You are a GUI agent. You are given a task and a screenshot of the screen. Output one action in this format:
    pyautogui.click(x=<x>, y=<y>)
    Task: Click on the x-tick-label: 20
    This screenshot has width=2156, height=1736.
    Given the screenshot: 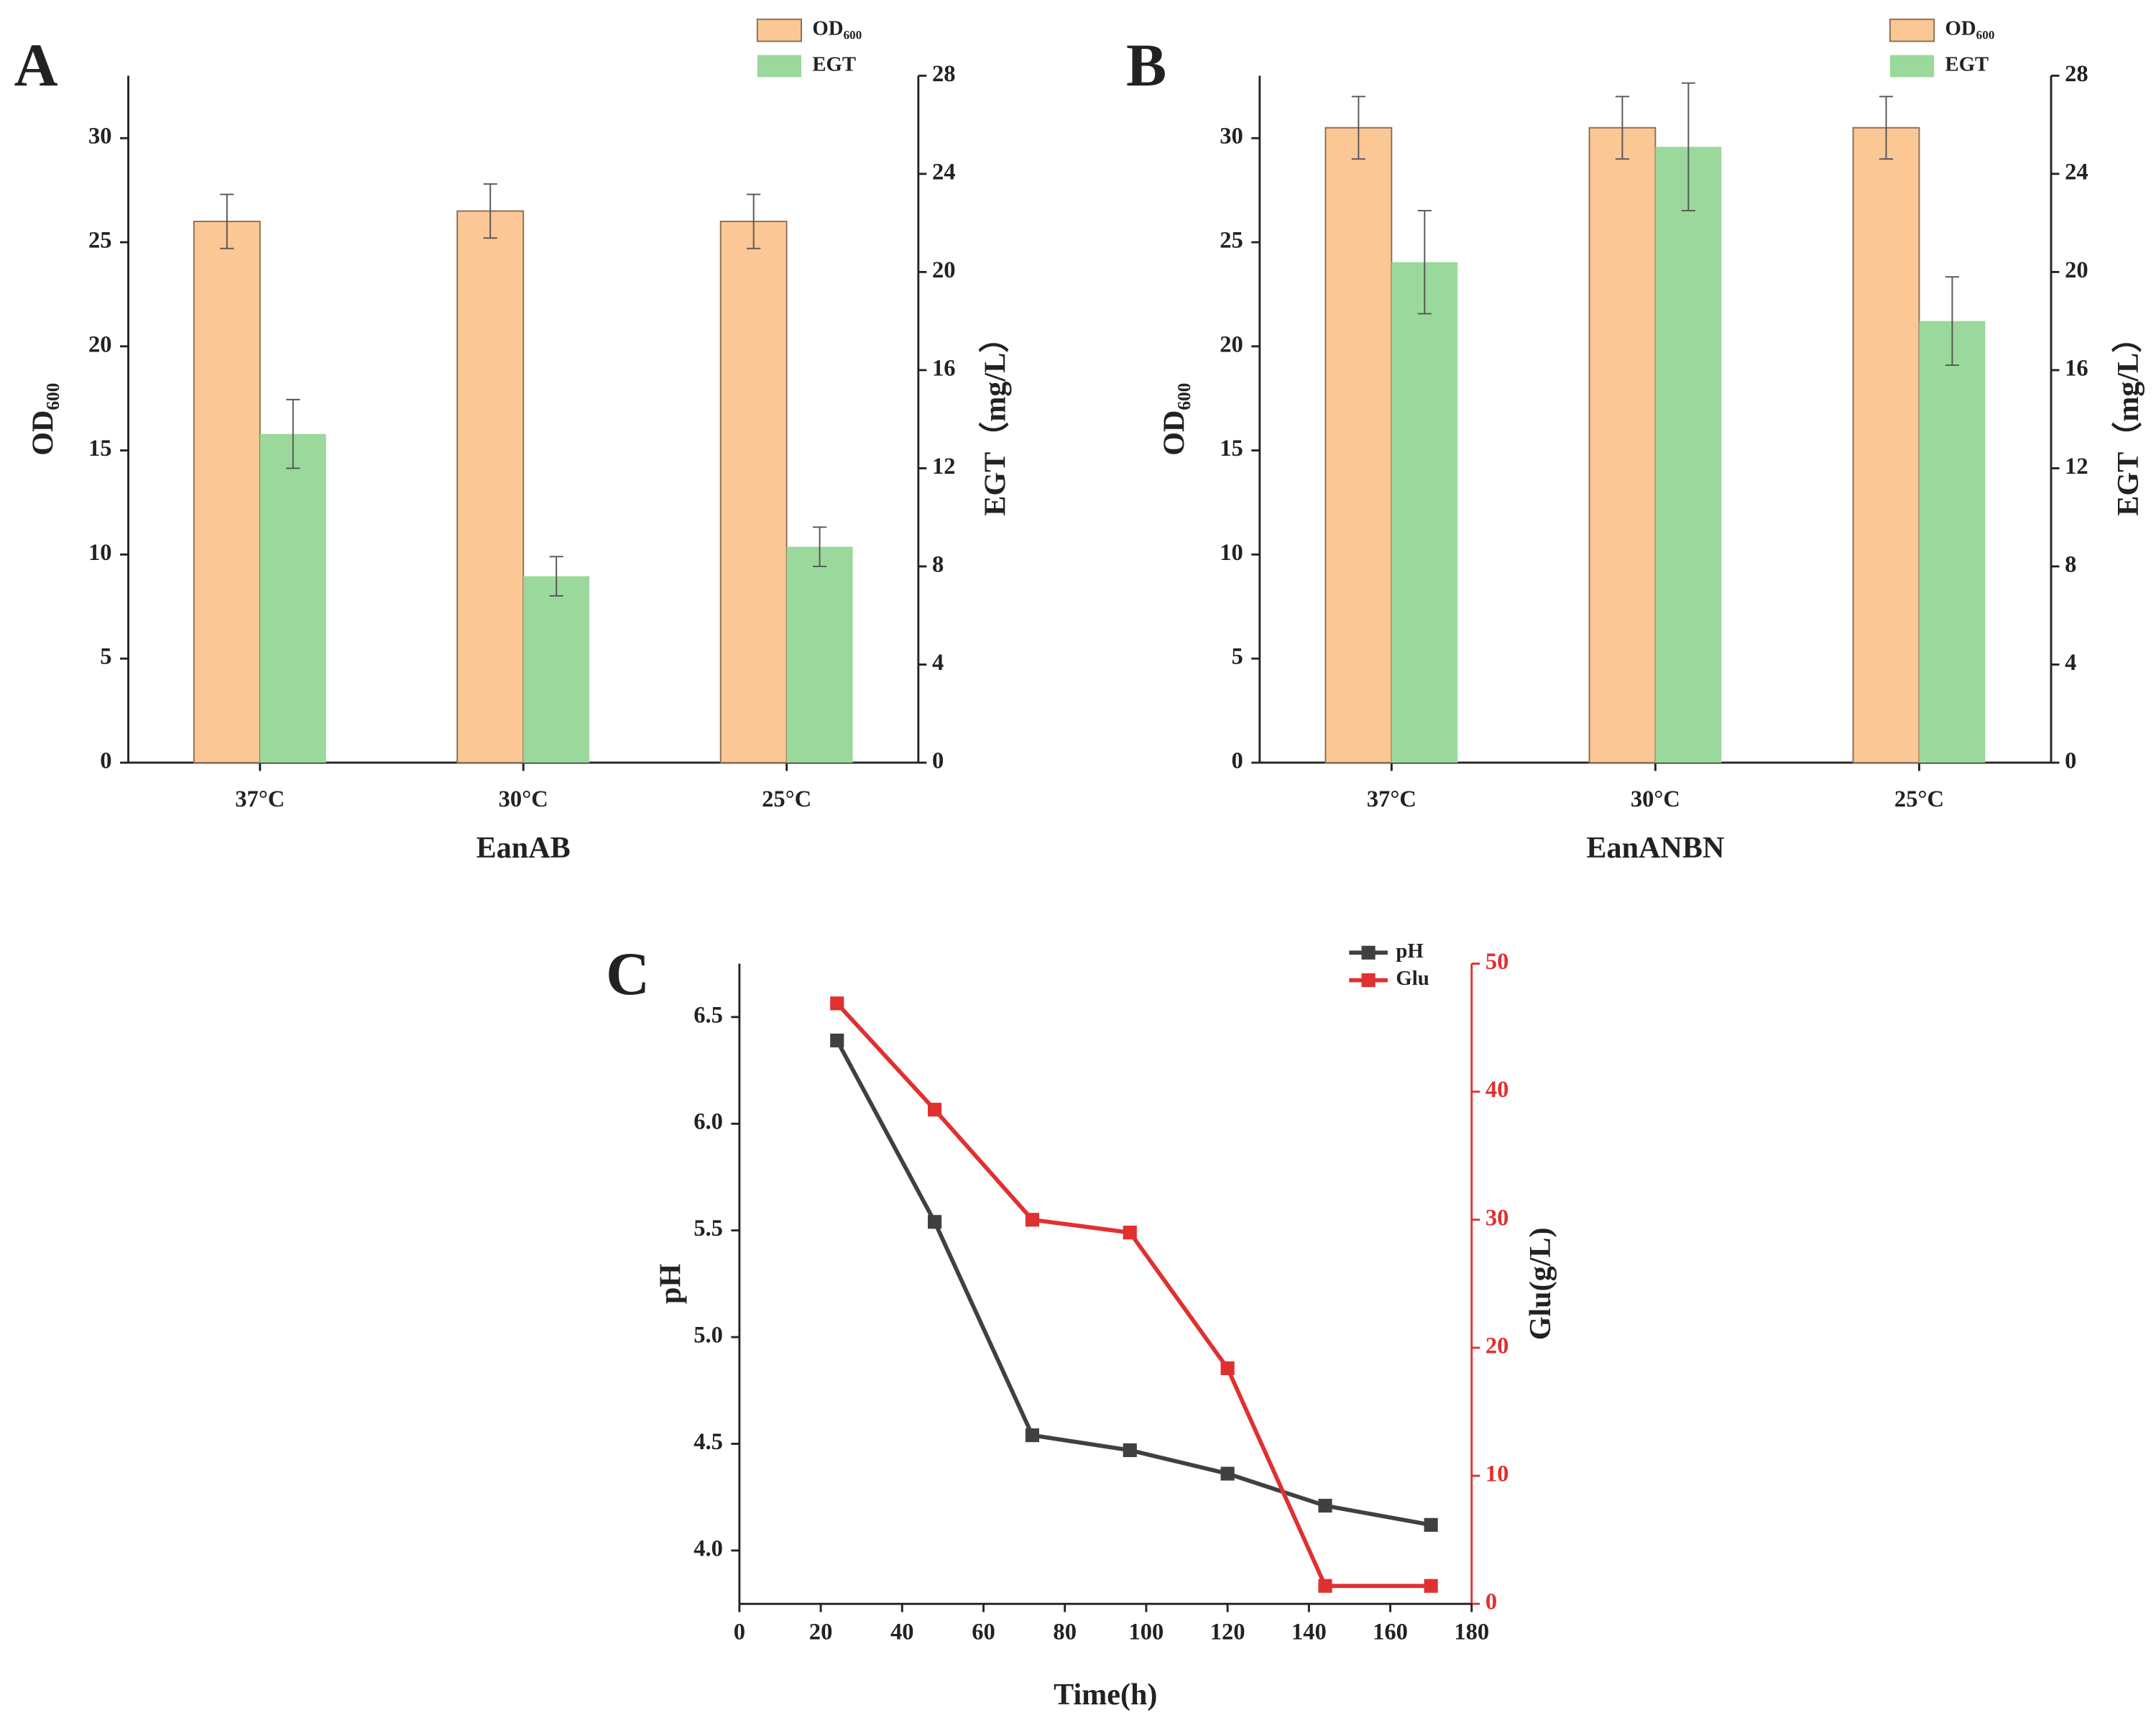 What is the action you would take?
    pyautogui.click(x=821, y=1632)
    